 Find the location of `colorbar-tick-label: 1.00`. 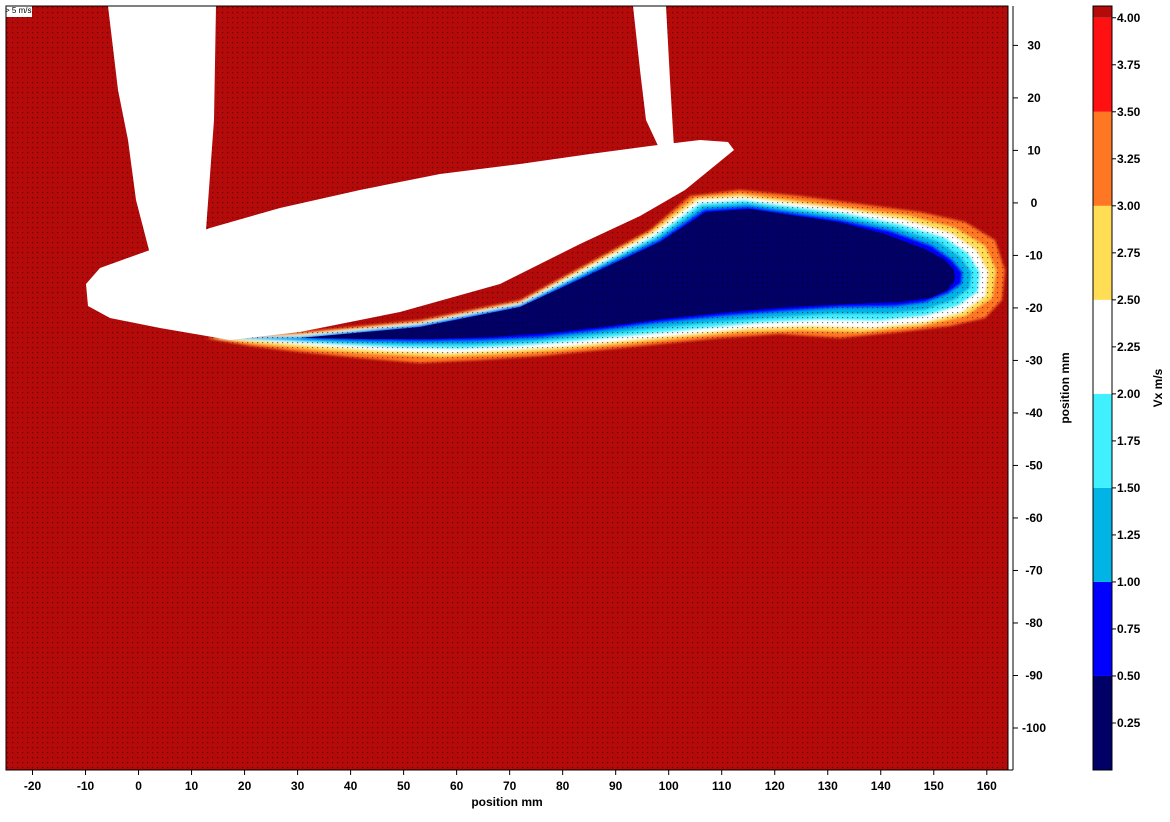

colorbar-tick-label: 1.00 is located at coordinates (1129, 582).